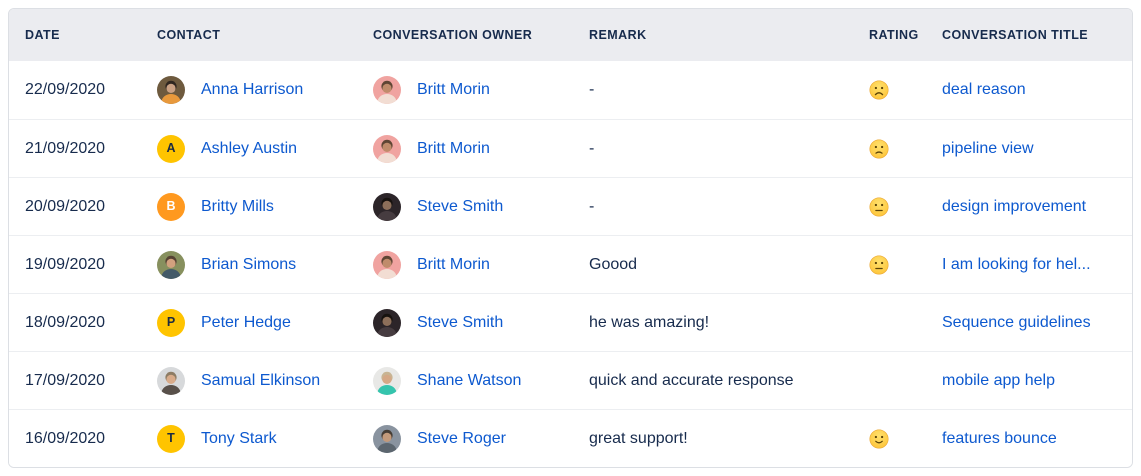  I want to click on conversation-title-link: features bounce, so click(999, 438).